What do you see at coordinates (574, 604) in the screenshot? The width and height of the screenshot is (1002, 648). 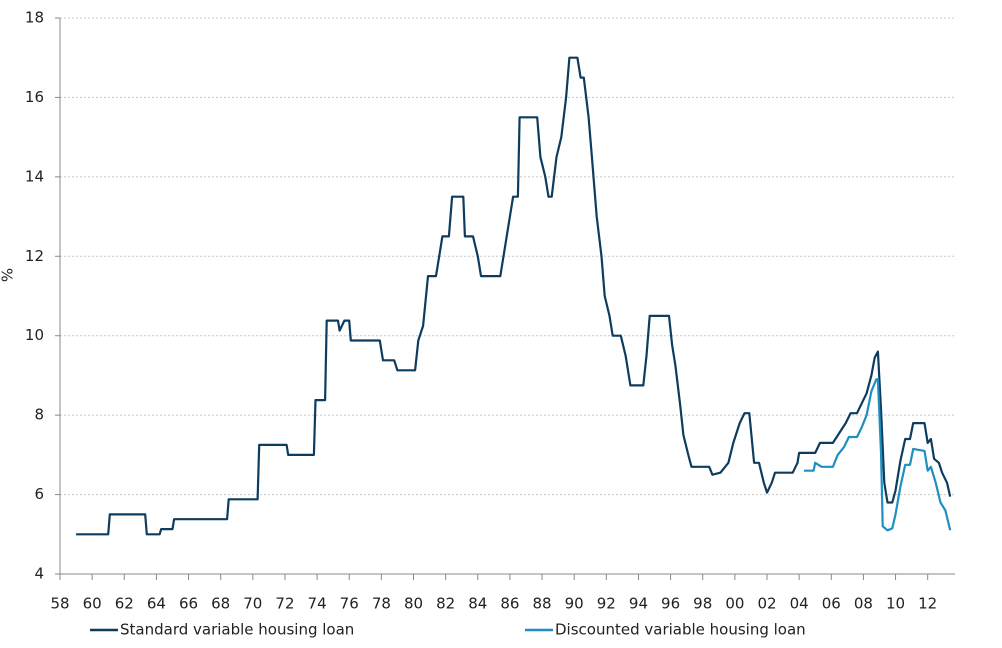 I see `x-tick-label: 90` at bounding box center [574, 604].